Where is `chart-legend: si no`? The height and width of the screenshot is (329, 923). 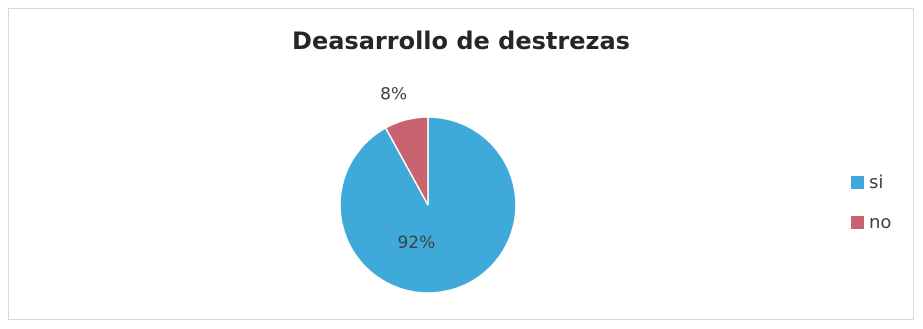 chart-legend: si no is located at coordinates (871, 209).